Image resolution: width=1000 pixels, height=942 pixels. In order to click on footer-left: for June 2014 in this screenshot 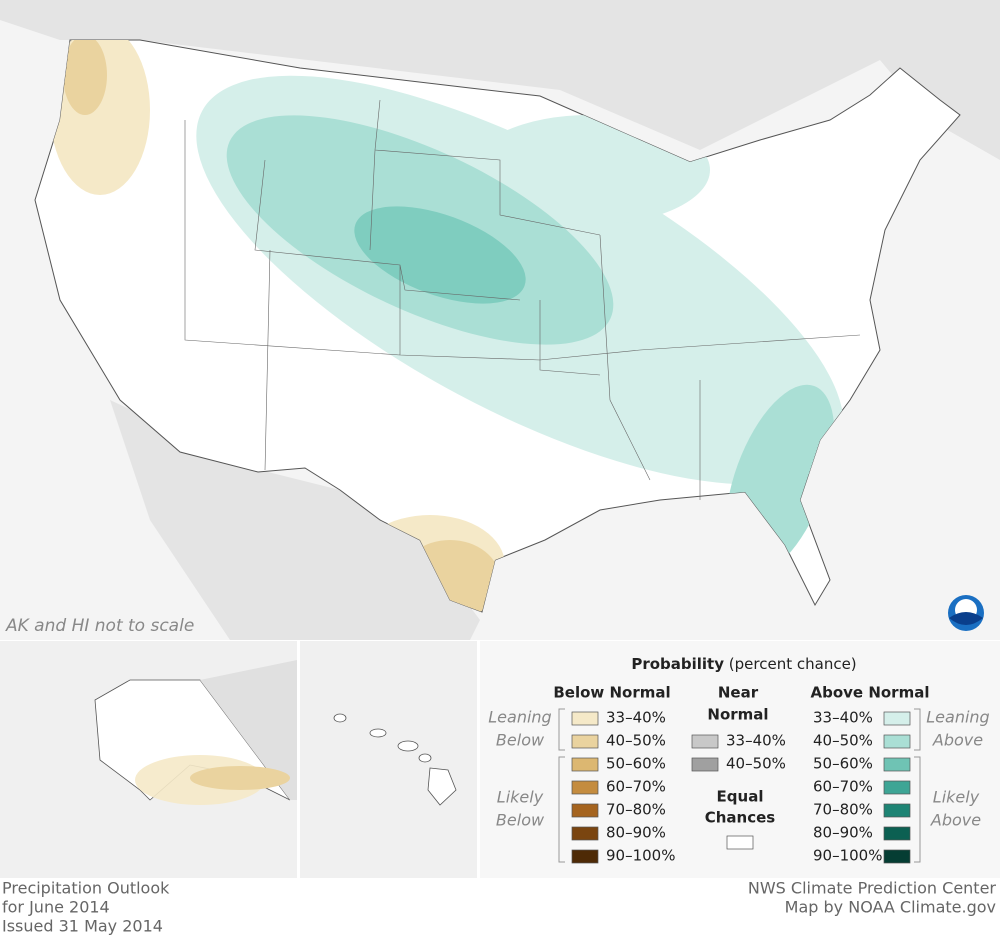, I will do `click(56, 907)`.